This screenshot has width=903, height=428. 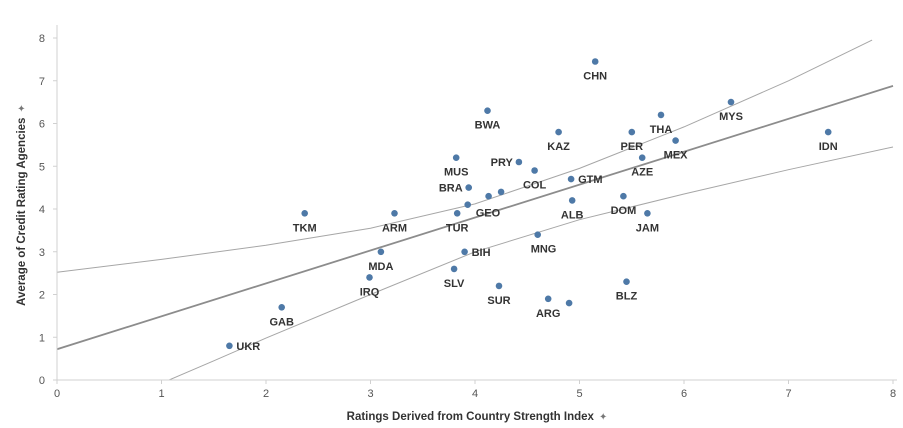 I want to click on point-label: ARM, so click(x=394, y=228).